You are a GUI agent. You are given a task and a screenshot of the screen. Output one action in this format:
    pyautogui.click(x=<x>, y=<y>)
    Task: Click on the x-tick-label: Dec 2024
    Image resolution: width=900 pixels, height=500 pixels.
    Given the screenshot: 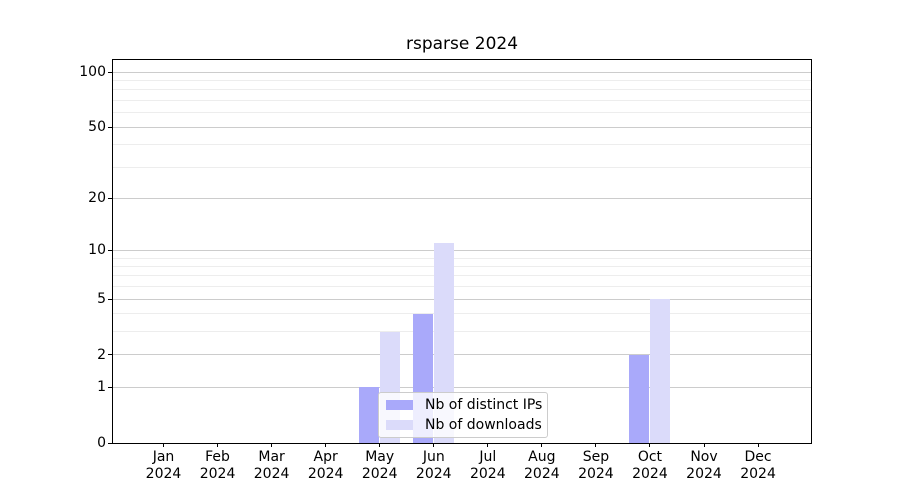 What is the action you would take?
    pyautogui.click(x=758, y=465)
    